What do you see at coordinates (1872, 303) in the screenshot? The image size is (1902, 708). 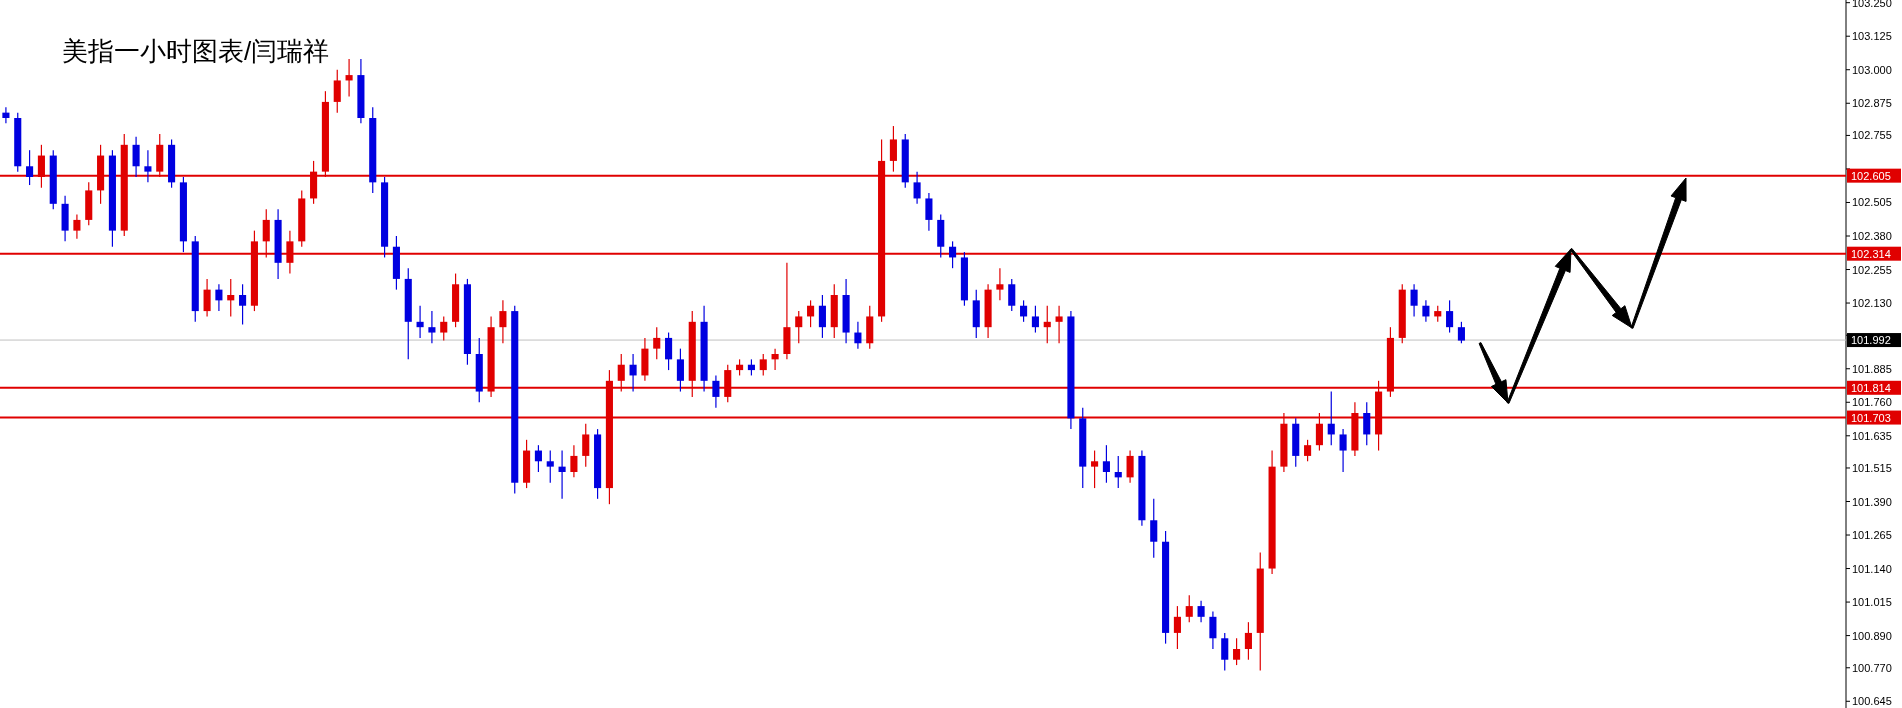 I see `y-tick-label: 102.130` at bounding box center [1872, 303].